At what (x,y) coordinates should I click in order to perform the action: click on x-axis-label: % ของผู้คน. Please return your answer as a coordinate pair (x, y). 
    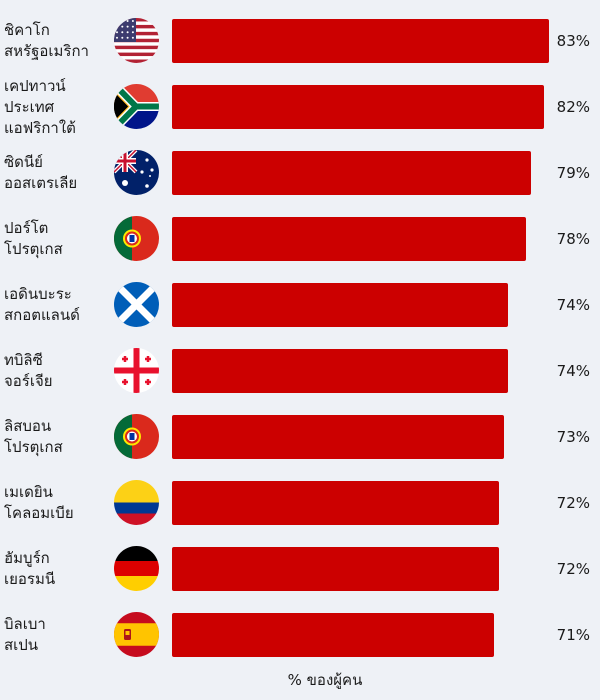
    Looking at the image, I should click on (325, 680).